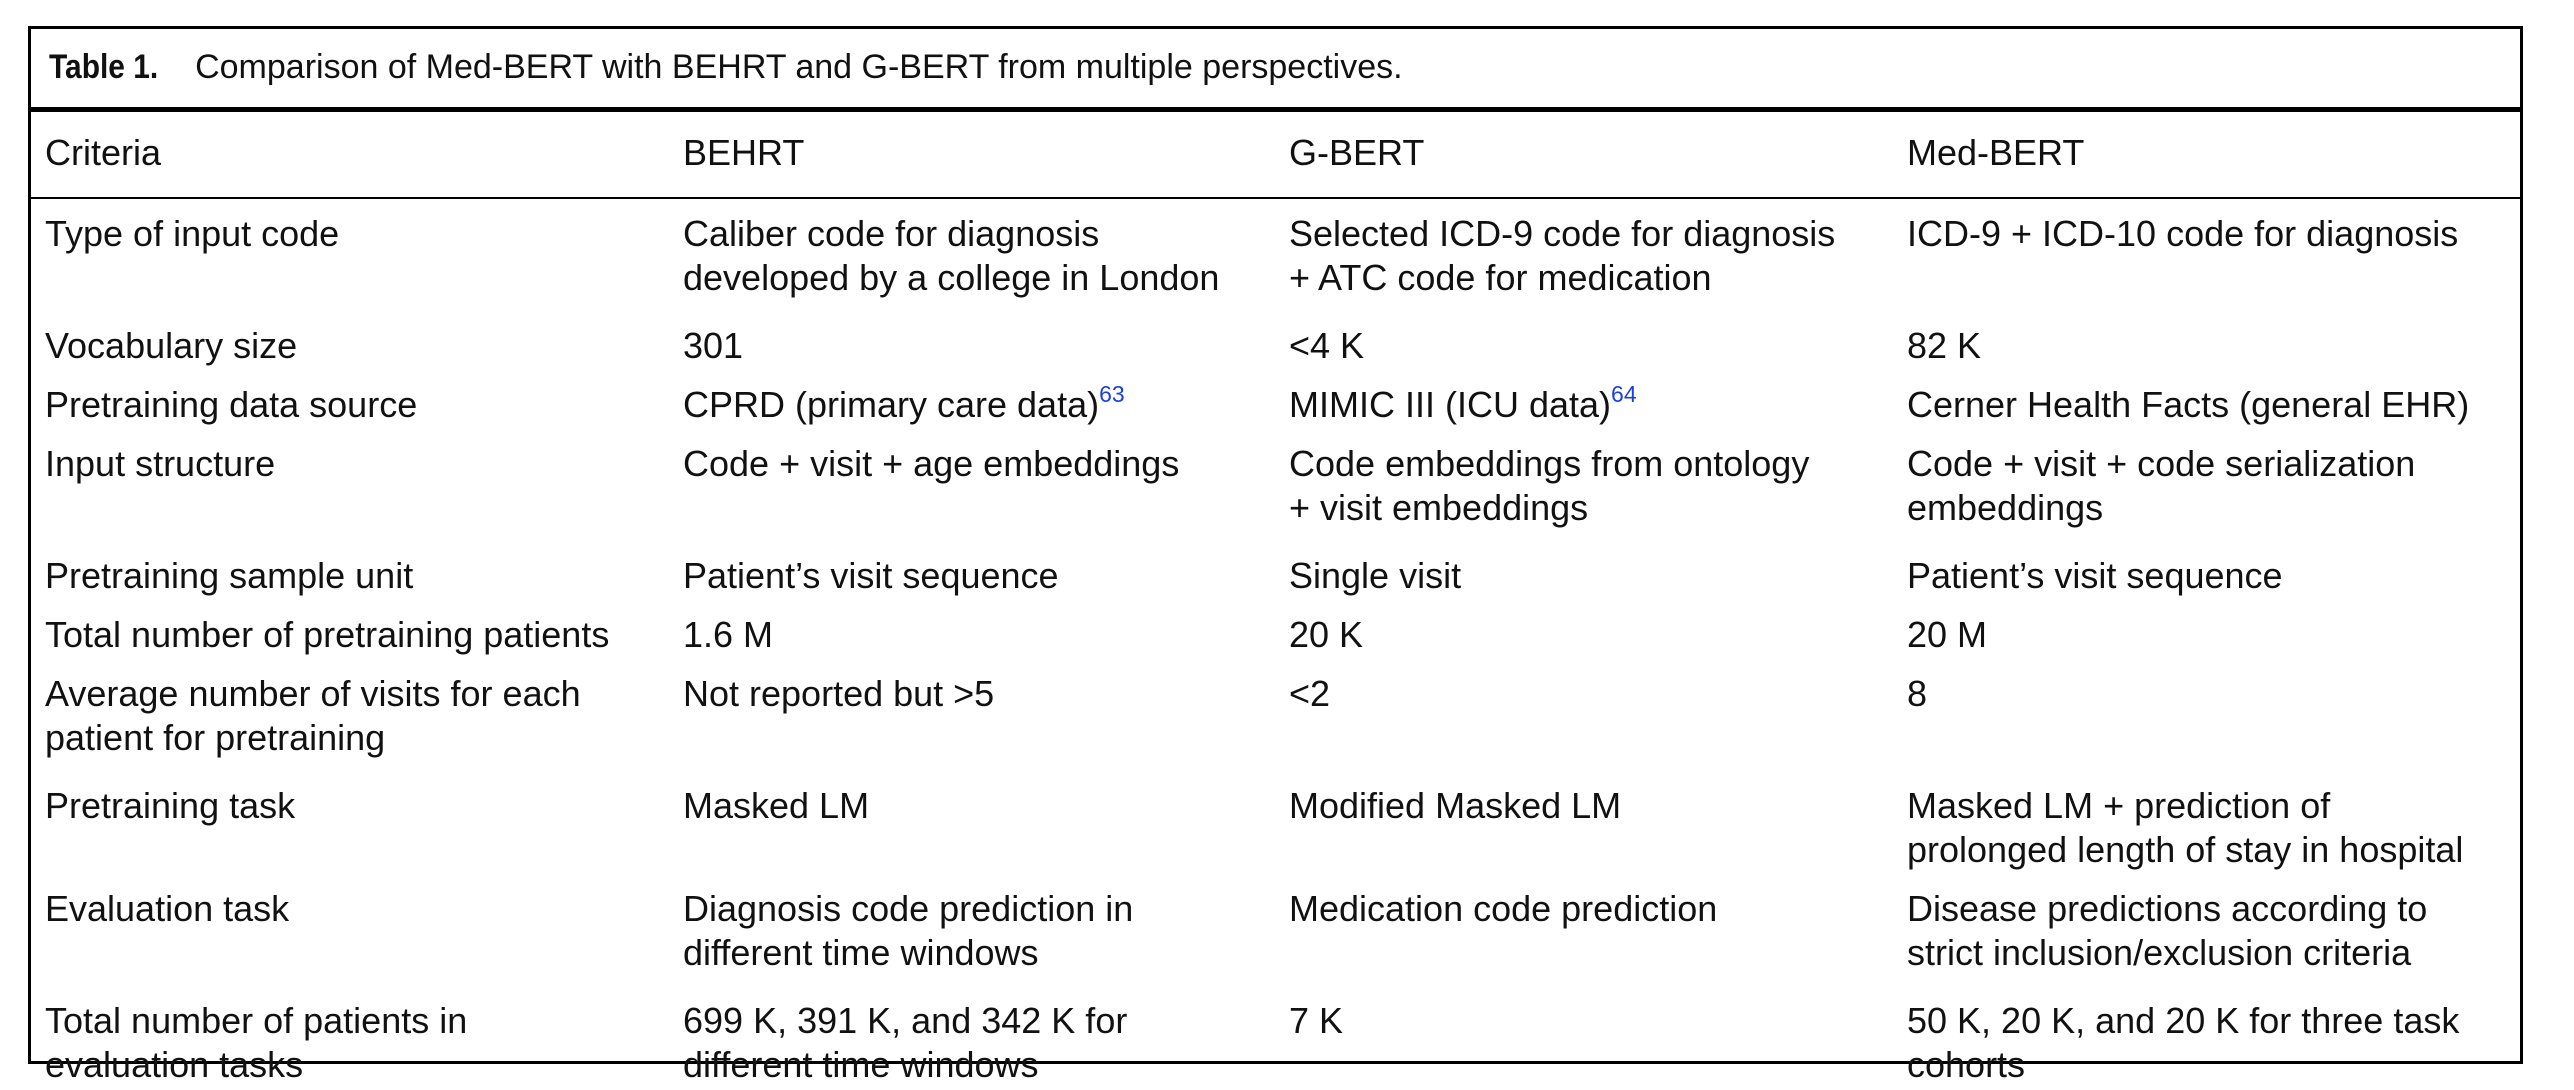  Describe the element at coordinates (313, 693) in the screenshot. I see `cell-line: Average number of visits for each` at that location.